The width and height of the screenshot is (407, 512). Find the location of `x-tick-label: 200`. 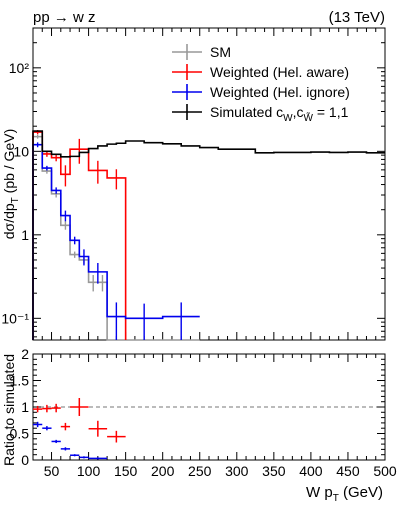

x-tick-label: 200 is located at coordinates (163, 471).